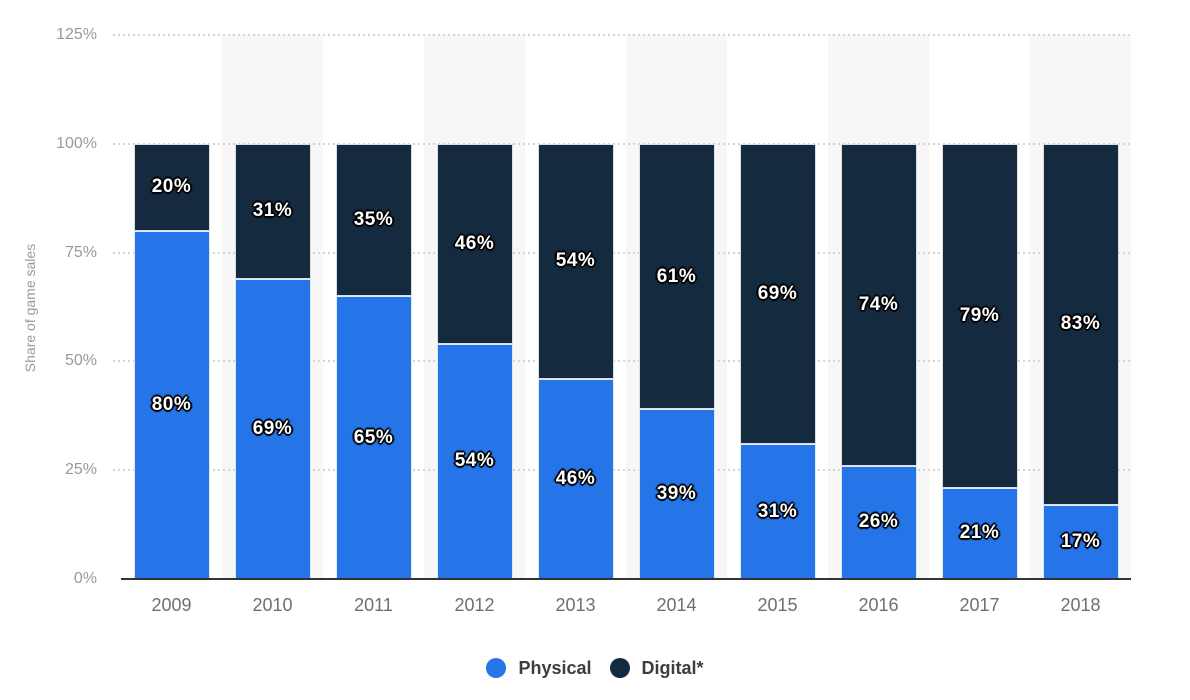 This screenshot has height=700, width=1190. I want to click on legend-item-physical: Physical, so click(539, 668).